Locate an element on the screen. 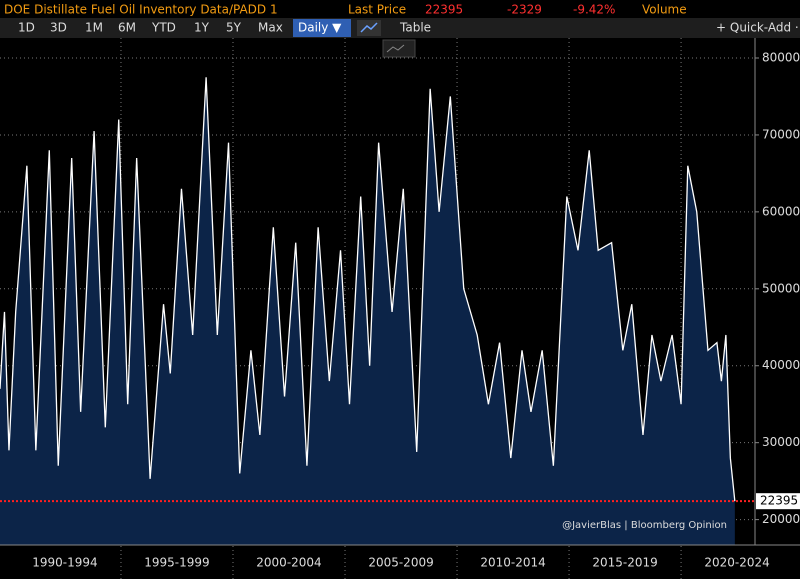 The image size is (800, 579). toolbar is located at coordinates (400, 28).